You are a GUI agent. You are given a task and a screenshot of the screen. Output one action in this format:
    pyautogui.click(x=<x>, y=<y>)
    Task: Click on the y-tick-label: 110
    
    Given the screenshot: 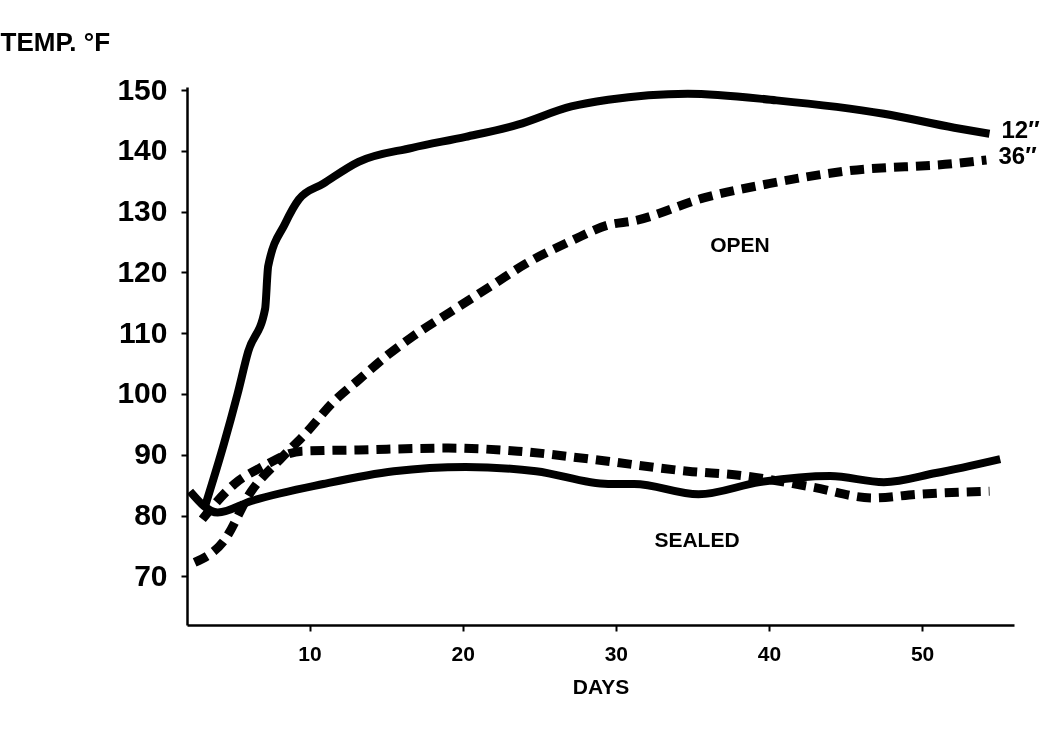 What is the action you would take?
    pyautogui.click(x=143, y=332)
    